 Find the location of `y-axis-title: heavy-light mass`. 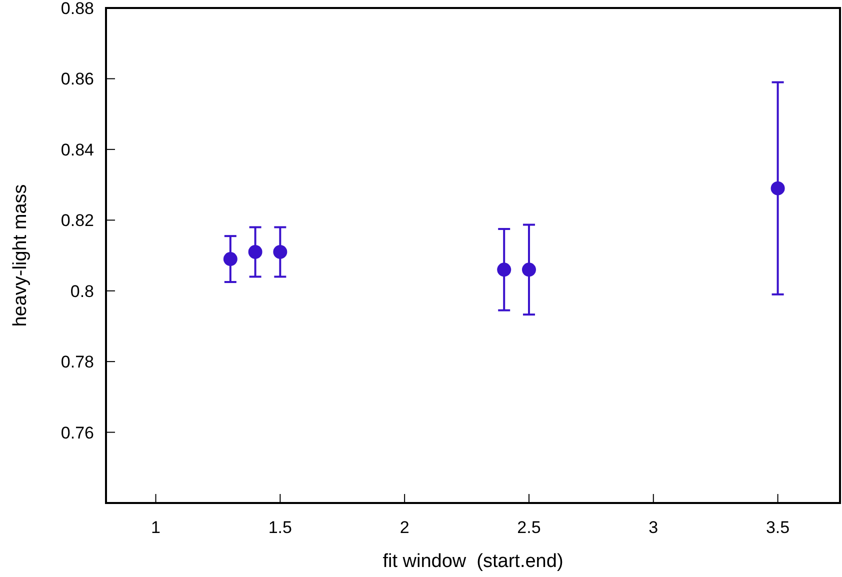

y-axis-title: heavy-light mass is located at coordinates (20, 255).